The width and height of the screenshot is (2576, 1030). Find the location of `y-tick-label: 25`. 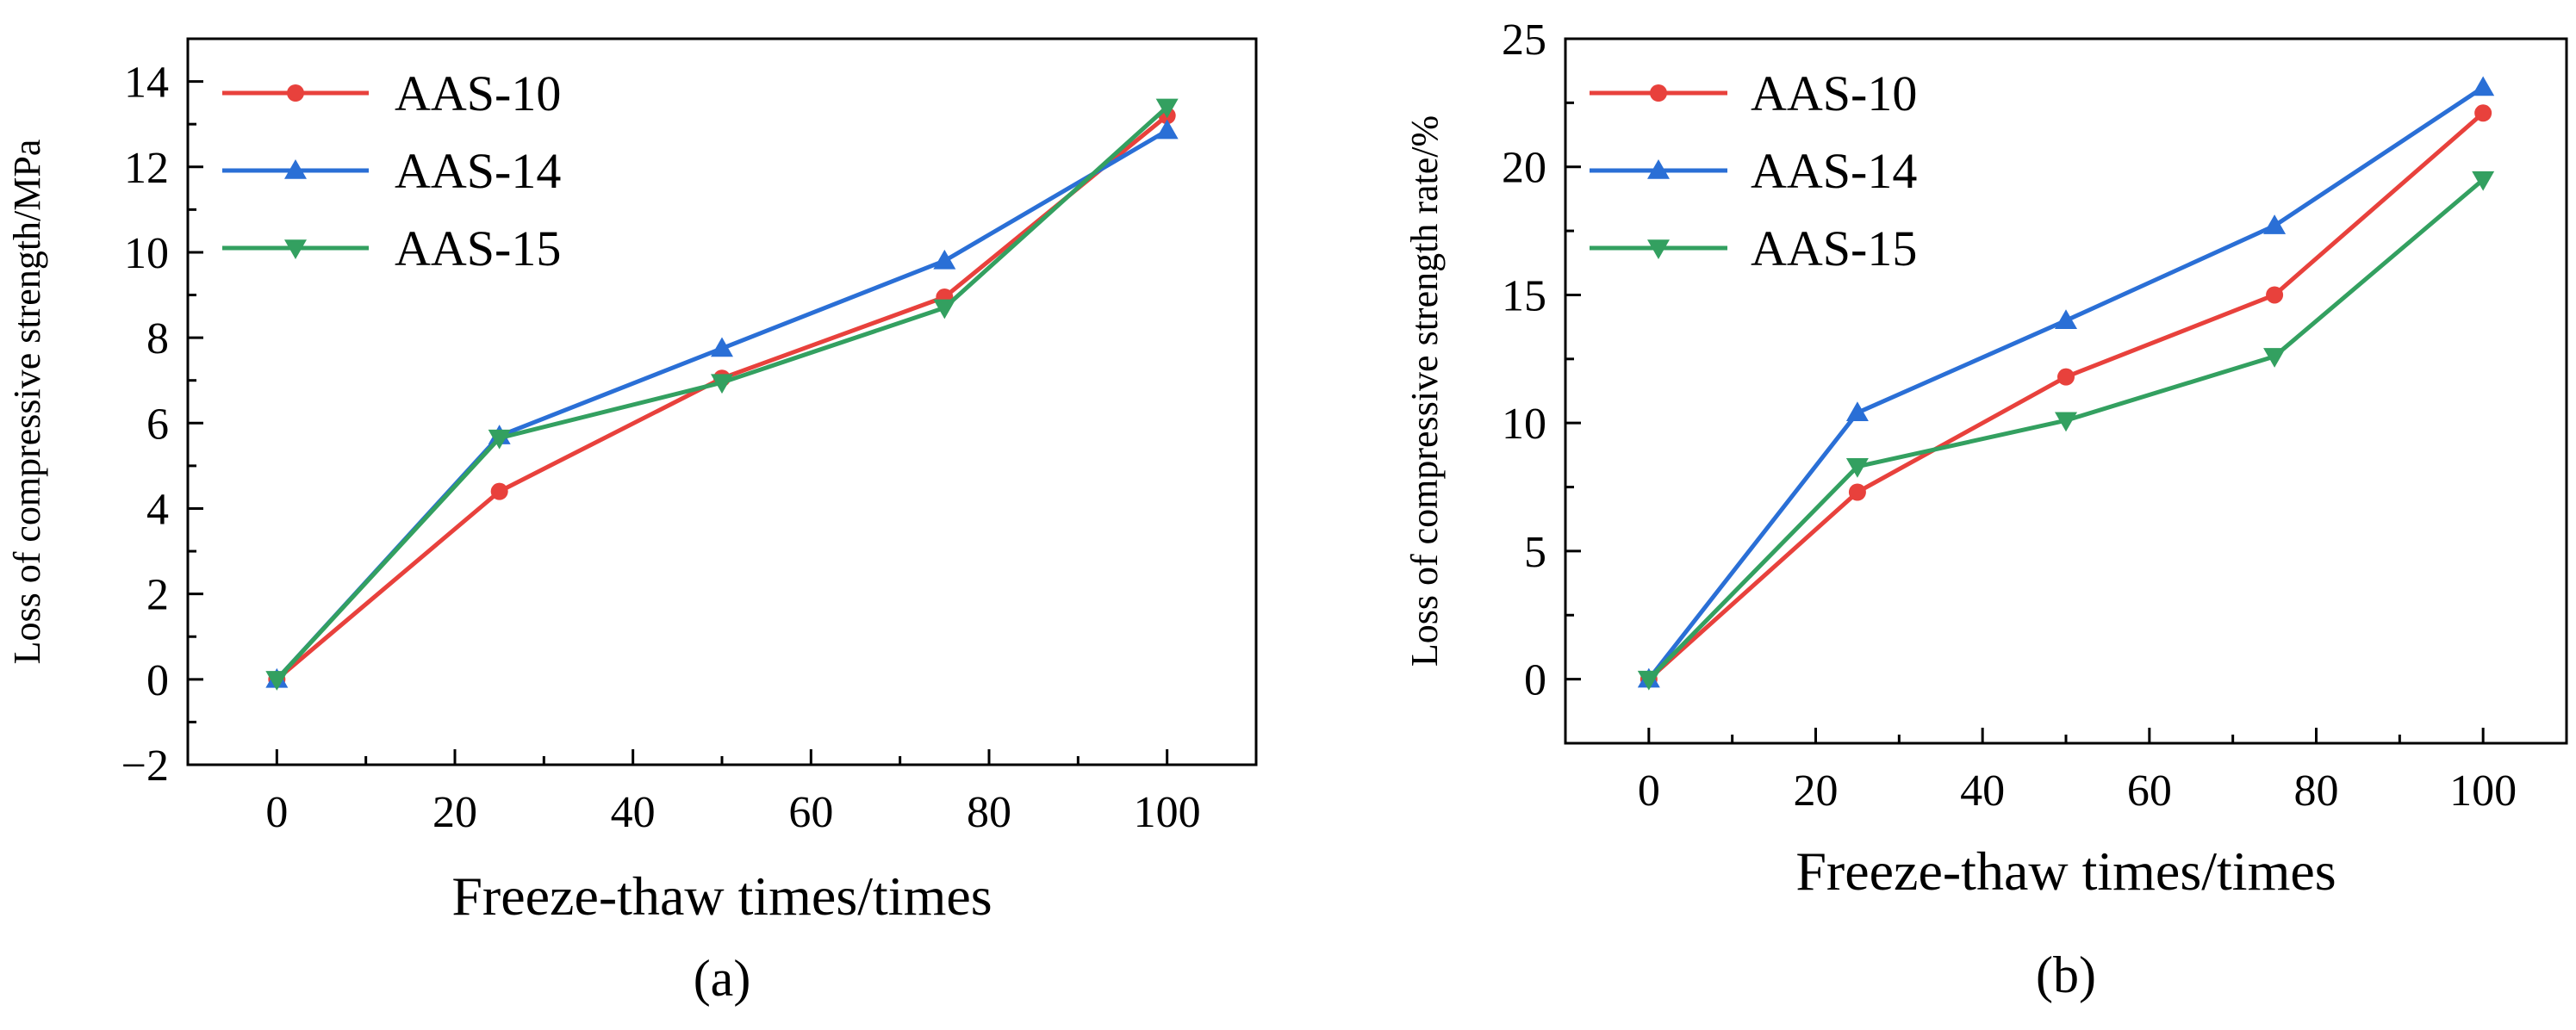

y-tick-label: 25 is located at coordinates (1524, 40).